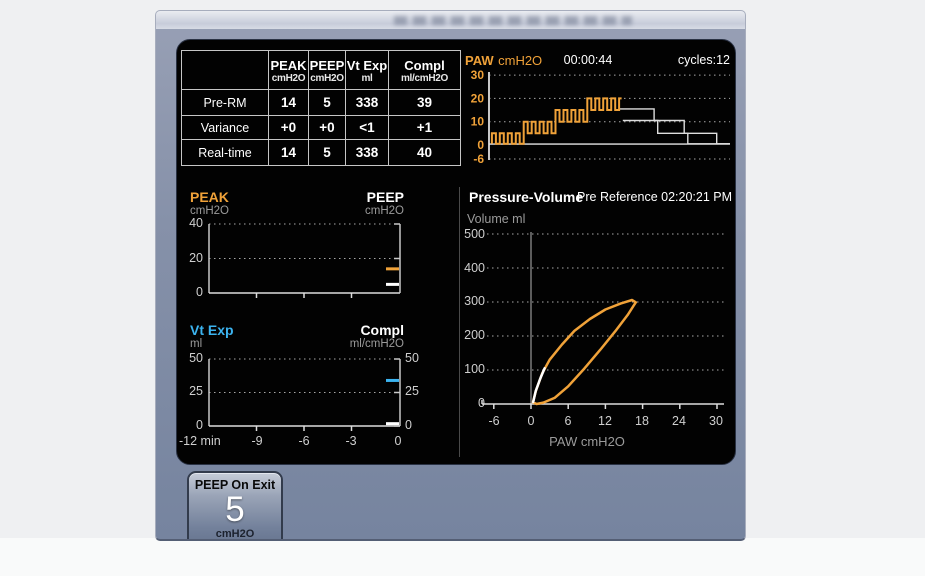  I want to click on blurred-title-text, so click(513, 20).